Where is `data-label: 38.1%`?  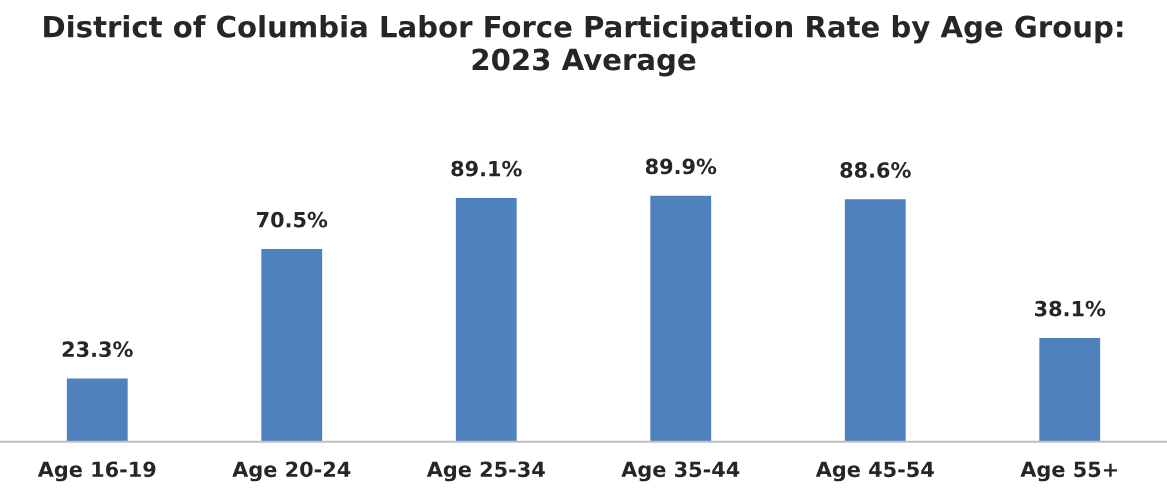
data-label: 38.1% is located at coordinates (1070, 308).